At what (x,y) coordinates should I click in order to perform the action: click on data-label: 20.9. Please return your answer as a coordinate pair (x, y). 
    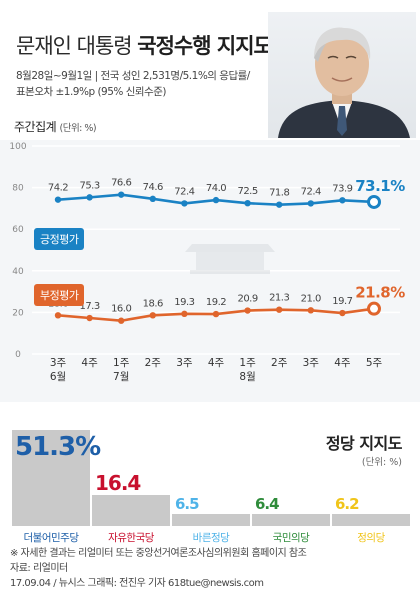
    Looking at the image, I should click on (247, 299).